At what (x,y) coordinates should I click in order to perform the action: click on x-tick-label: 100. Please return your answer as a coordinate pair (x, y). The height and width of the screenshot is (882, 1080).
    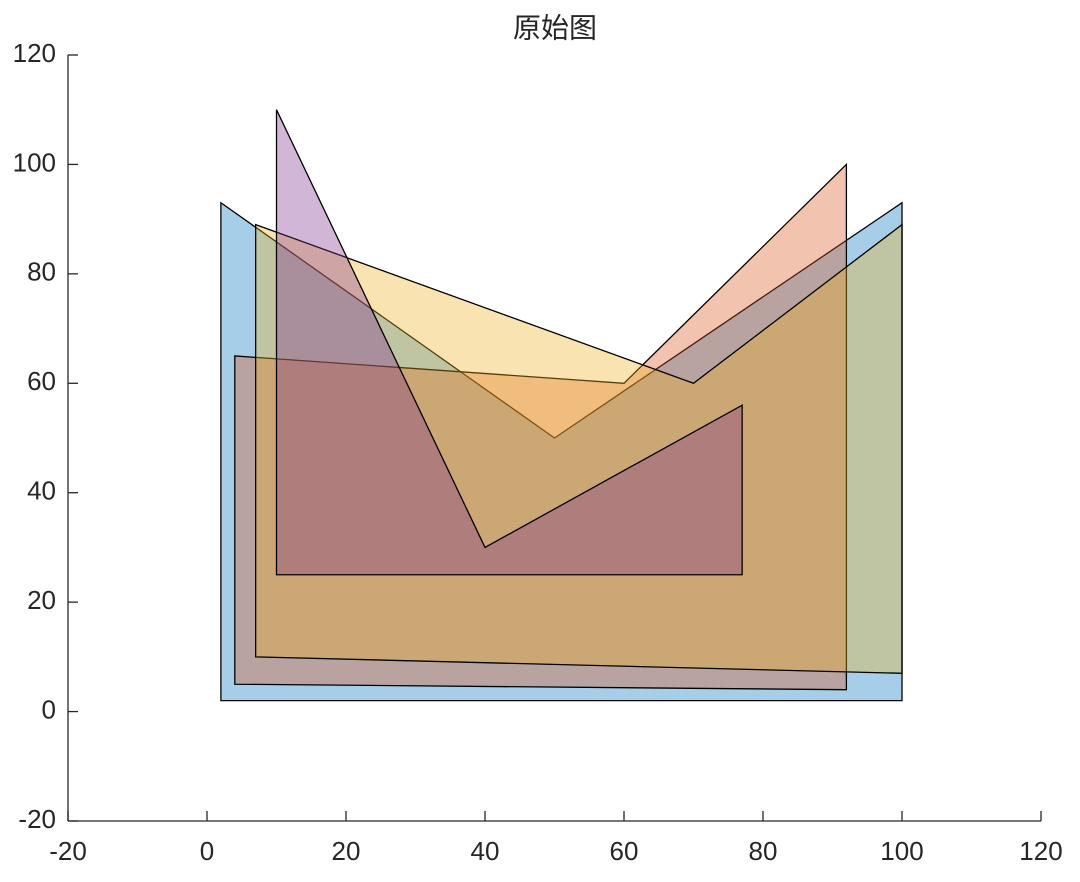
    Looking at the image, I should click on (901, 851).